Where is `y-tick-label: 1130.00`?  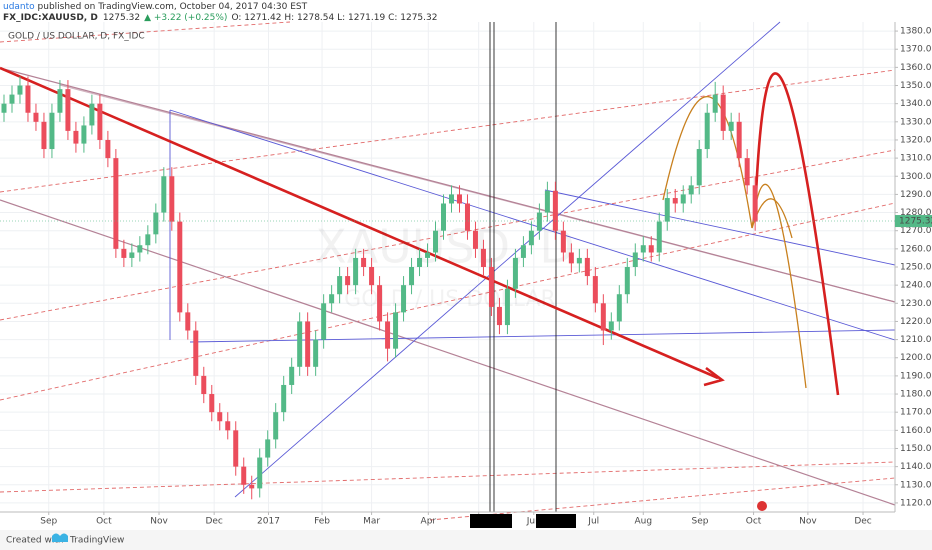
y-tick-label: 1130.00 is located at coordinates (916, 485).